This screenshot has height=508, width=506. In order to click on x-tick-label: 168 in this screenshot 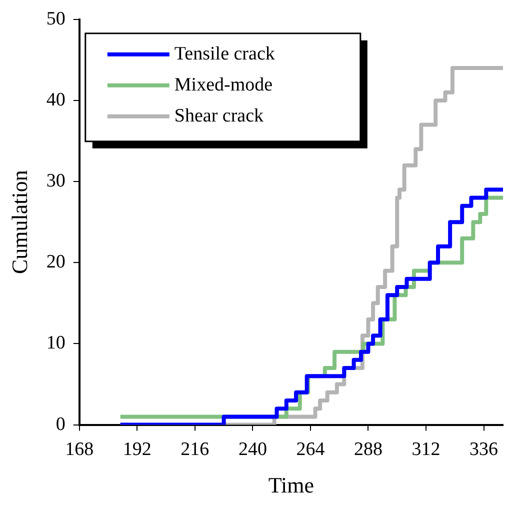, I will do `click(79, 449)`.